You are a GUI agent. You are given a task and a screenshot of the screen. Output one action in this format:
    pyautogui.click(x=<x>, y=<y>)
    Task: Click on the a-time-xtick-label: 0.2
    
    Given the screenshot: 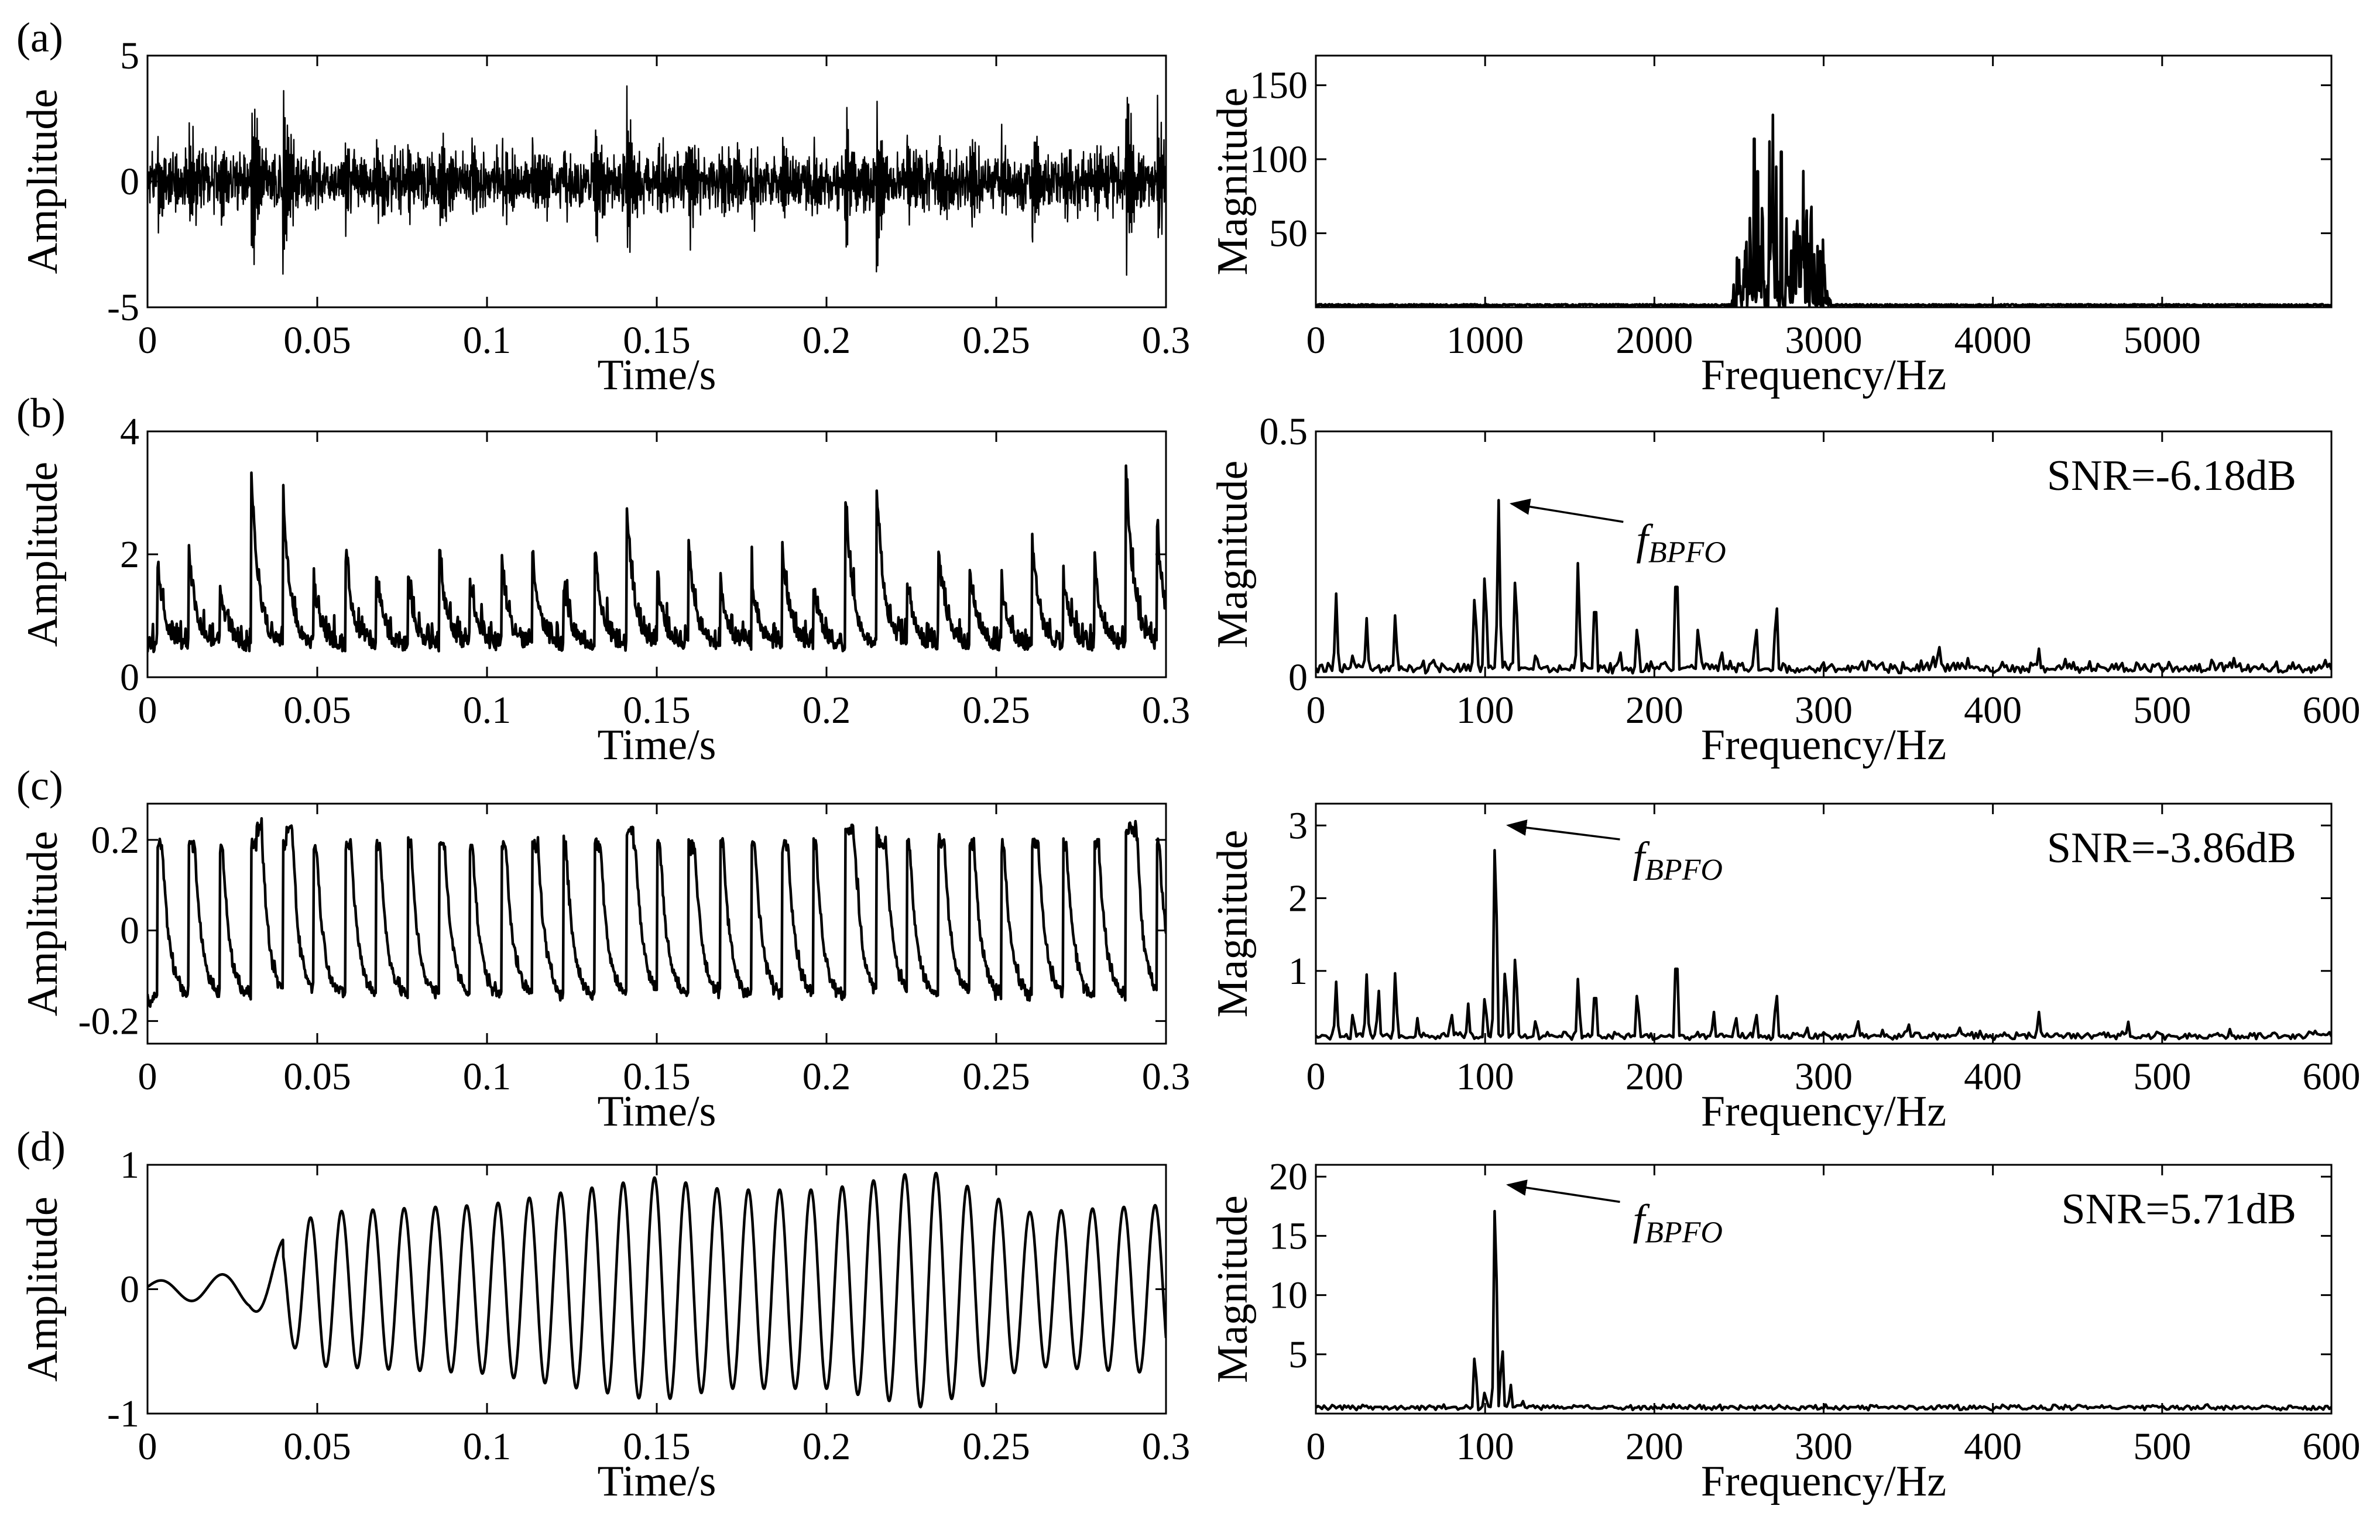 What is the action you would take?
    pyautogui.click(x=827, y=340)
    